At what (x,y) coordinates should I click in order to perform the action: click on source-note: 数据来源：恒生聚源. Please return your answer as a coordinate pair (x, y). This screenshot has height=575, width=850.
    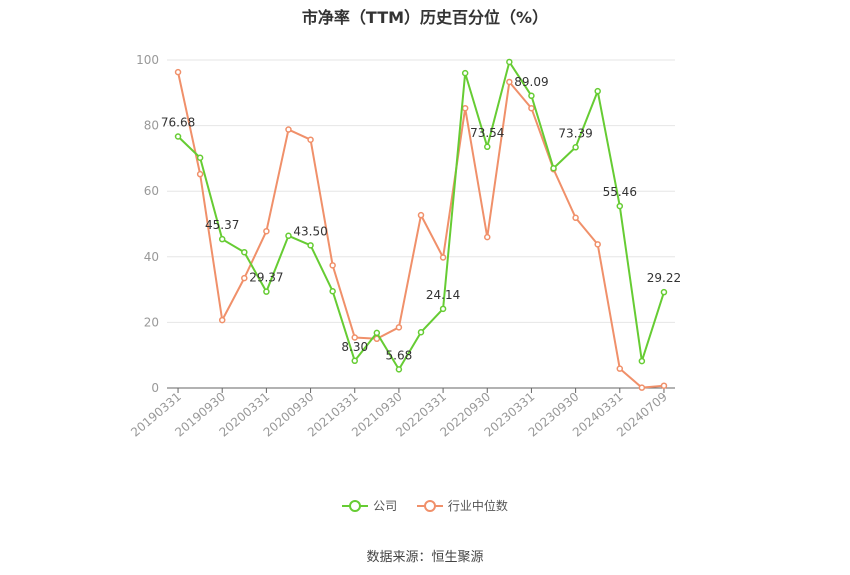
    Looking at the image, I should click on (425, 557).